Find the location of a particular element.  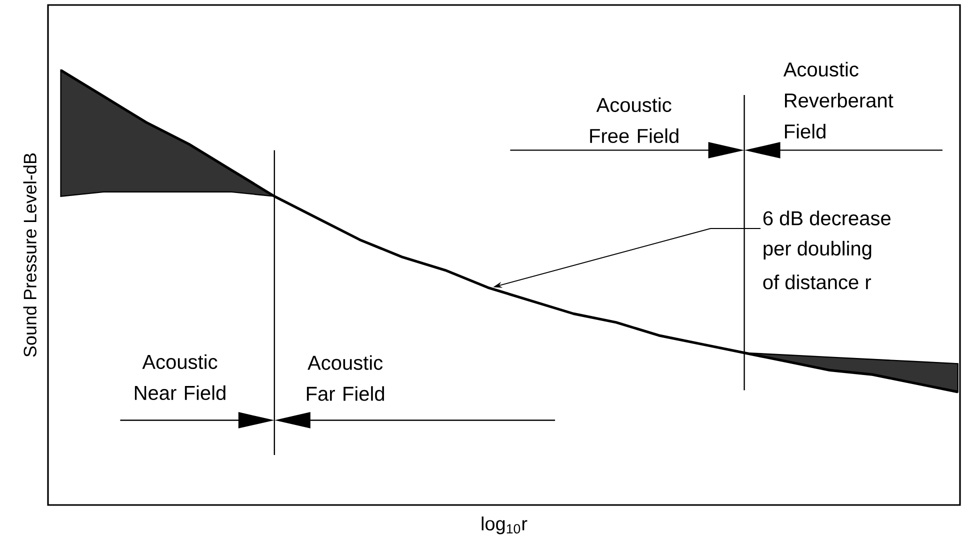

annotation: Acoustic Far Field is located at coordinates (345, 378).